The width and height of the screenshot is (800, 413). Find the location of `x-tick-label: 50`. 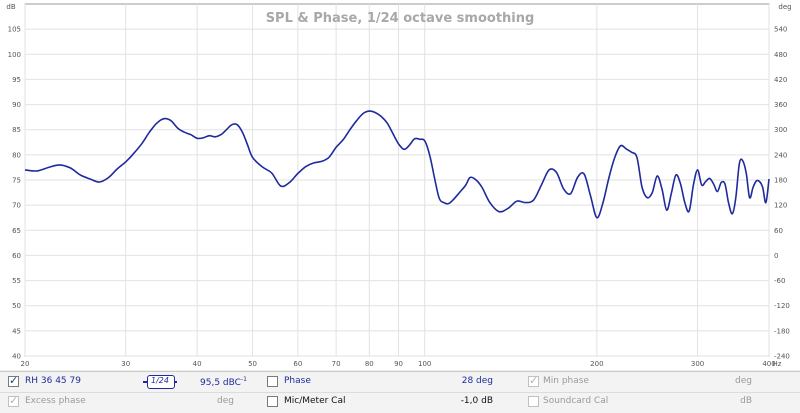

x-tick-label: 50 is located at coordinates (252, 364).